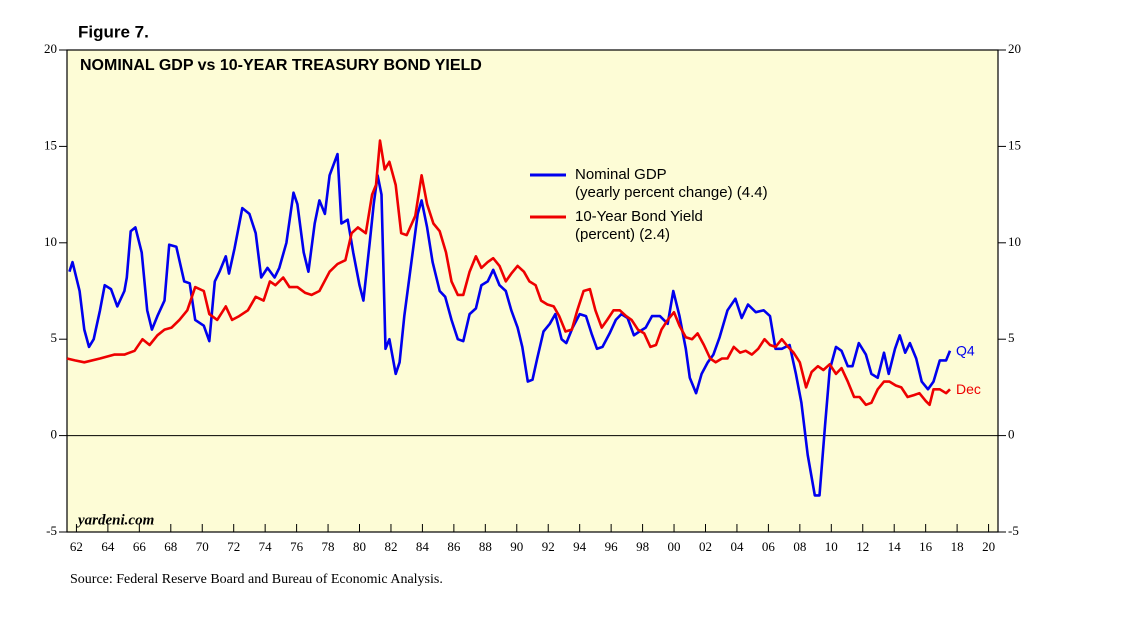  I want to click on x-tick-label: 00, so click(674, 546).